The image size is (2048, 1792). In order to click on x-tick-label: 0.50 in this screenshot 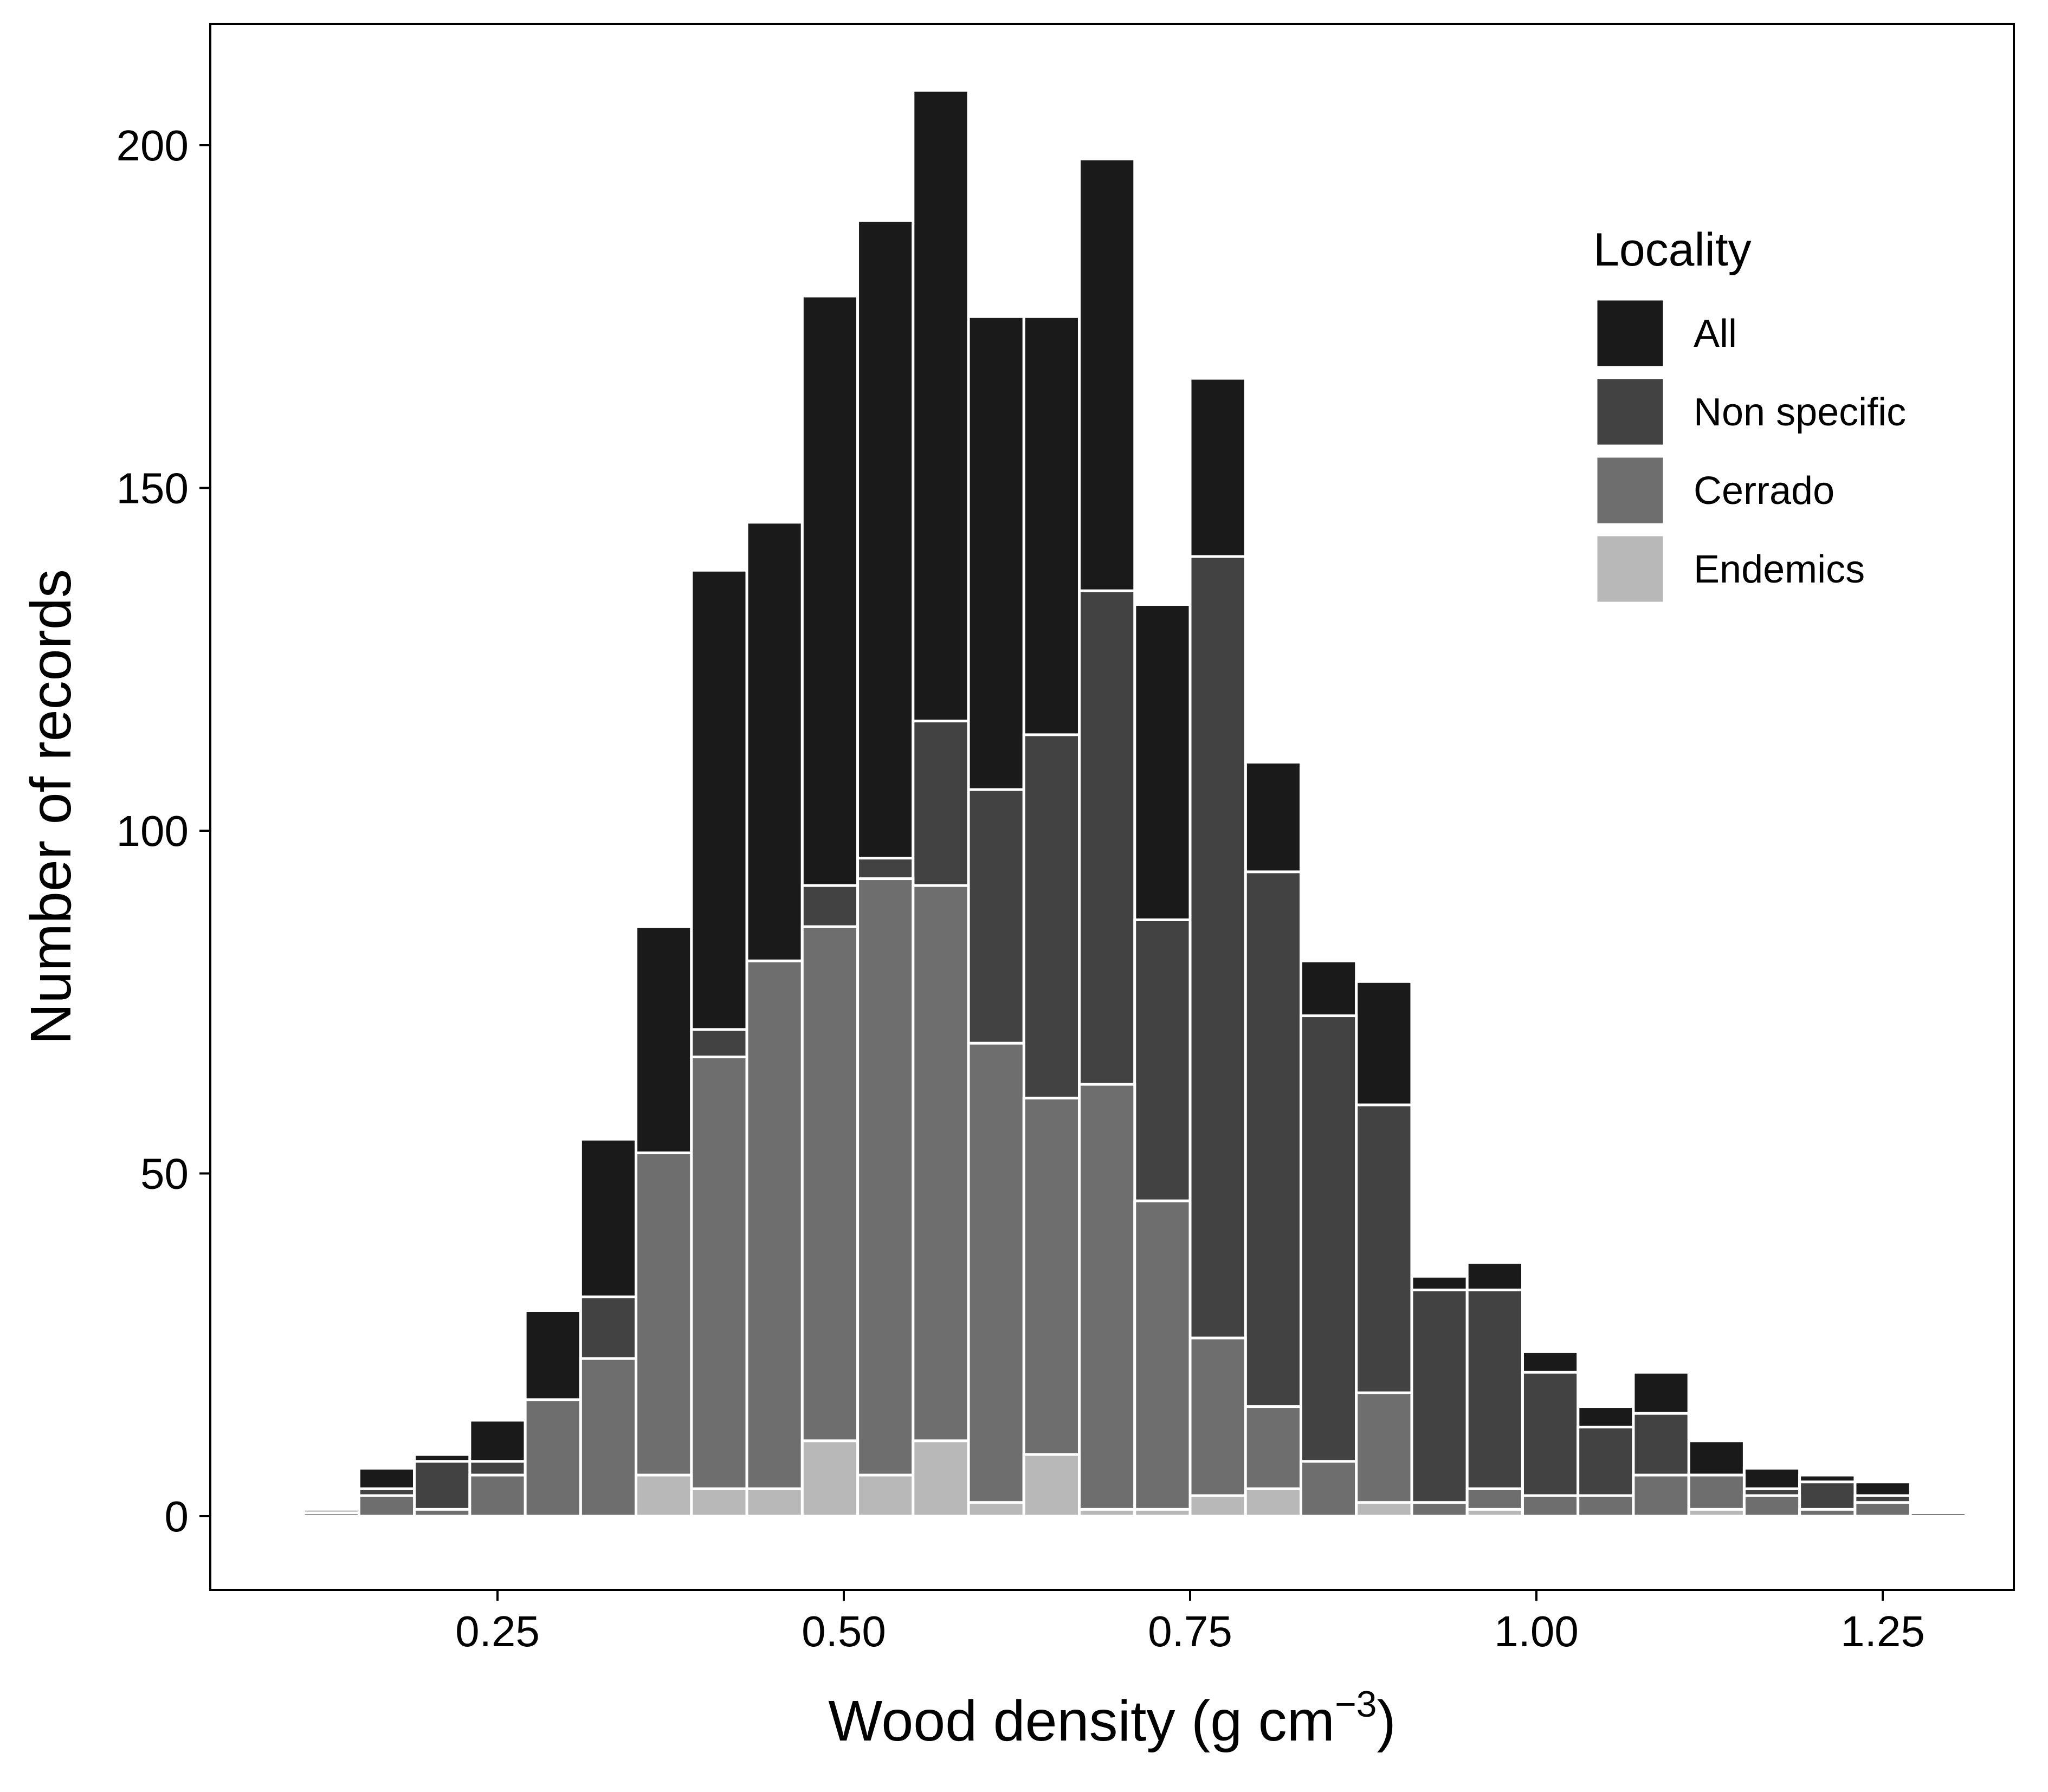, I will do `click(844, 1631)`.